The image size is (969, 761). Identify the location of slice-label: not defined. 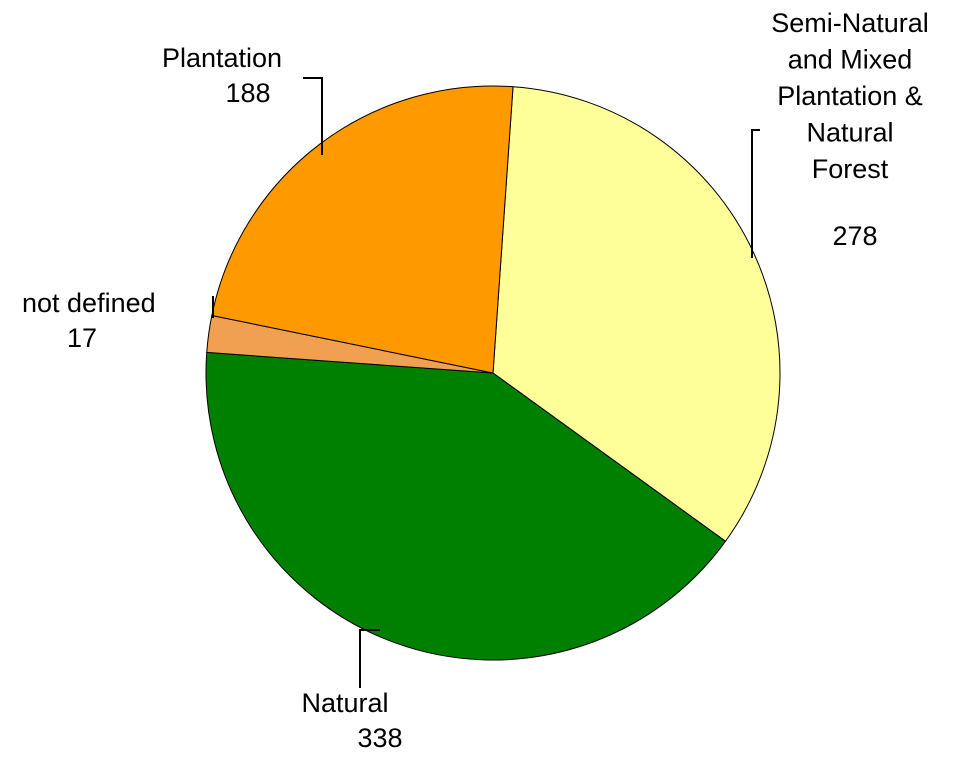
(89, 303).